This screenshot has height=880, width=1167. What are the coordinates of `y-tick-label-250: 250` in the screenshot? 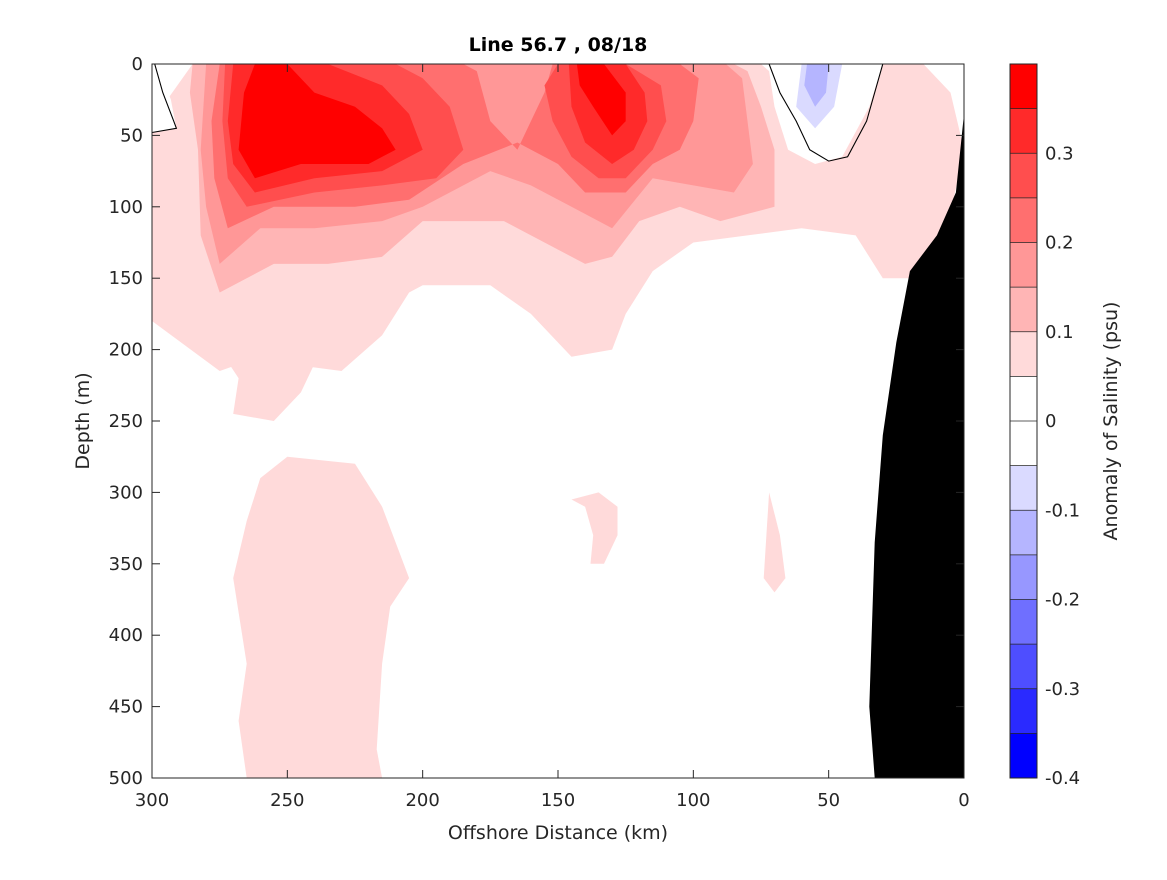 It's located at (126, 421).